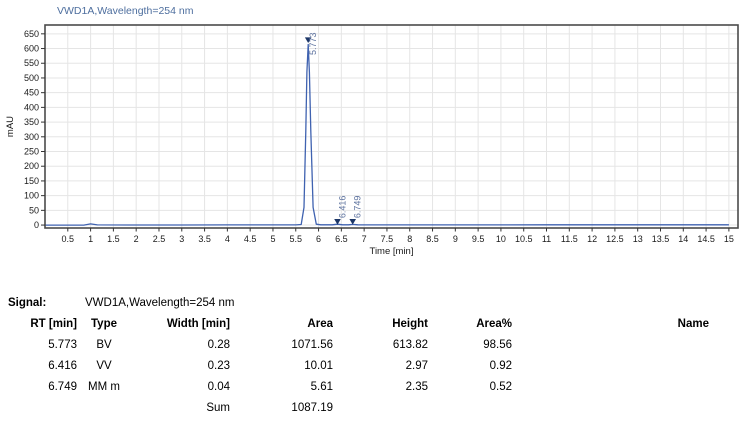 The height and width of the screenshot is (436, 750). Describe the element at coordinates (478, 239) in the screenshot. I see `x-tick-label: 9.5` at that location.